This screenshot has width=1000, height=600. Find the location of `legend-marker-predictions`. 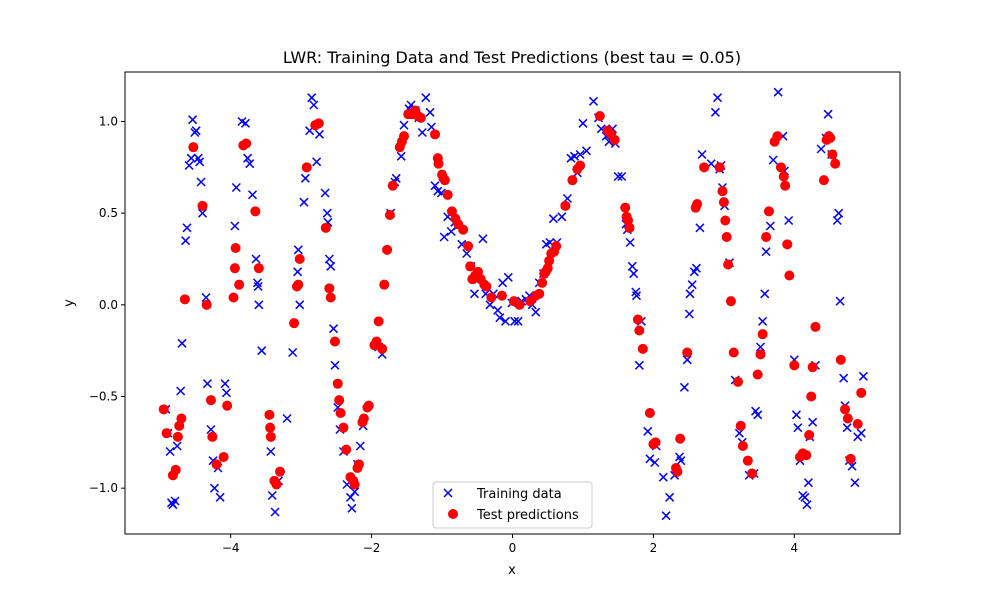

legend-marker-predictions is located at coordinates (453, 514).